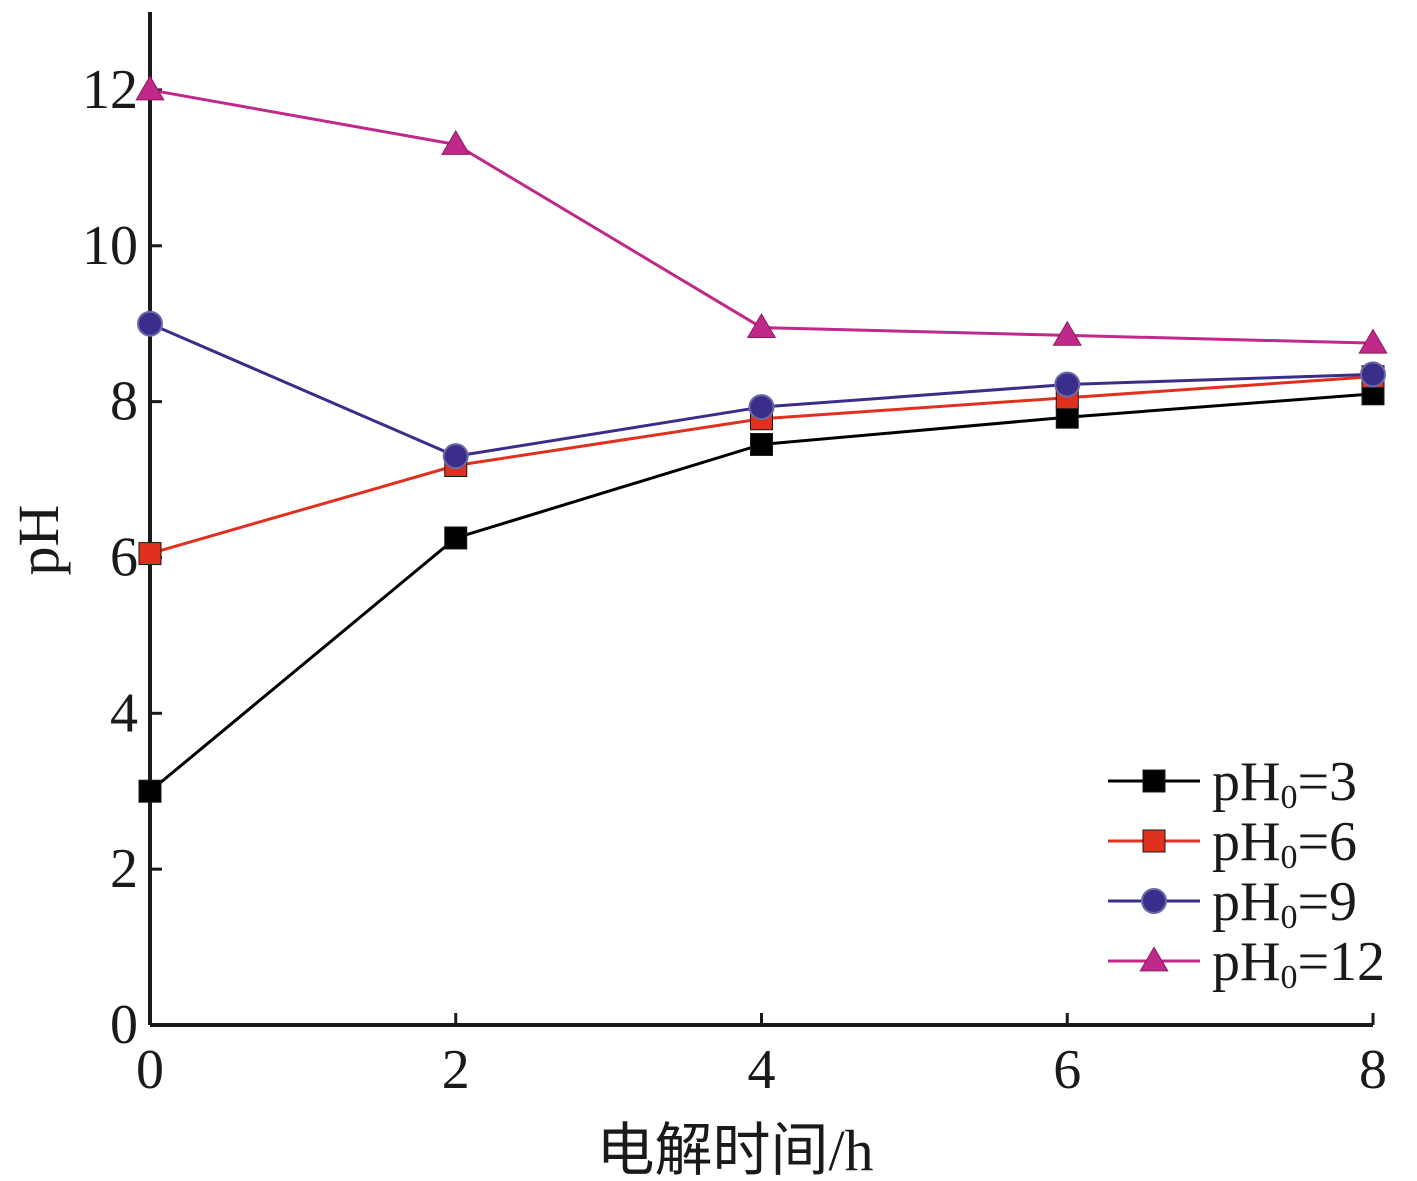 This screenshot has height=1181, width=1417. I want to click on series-pH0=9, so click(761, 390).